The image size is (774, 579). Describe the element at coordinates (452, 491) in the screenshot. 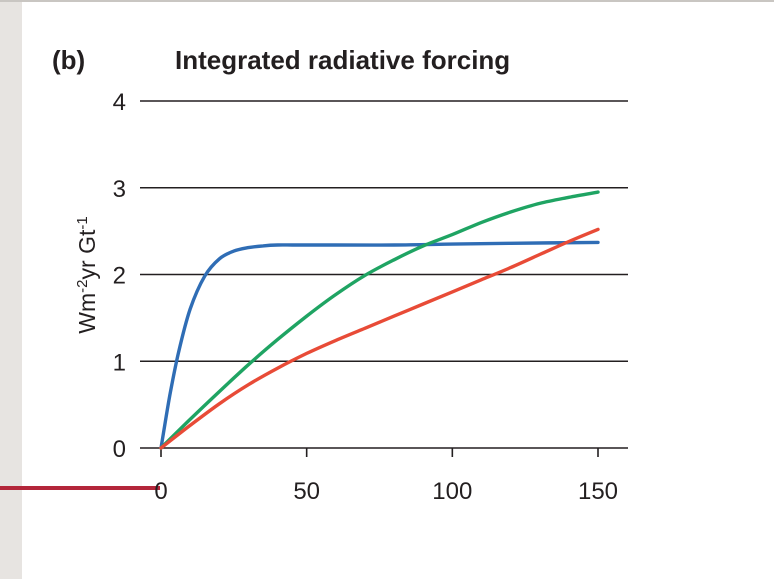

I see `x-tick-label-100: 100` at that location.